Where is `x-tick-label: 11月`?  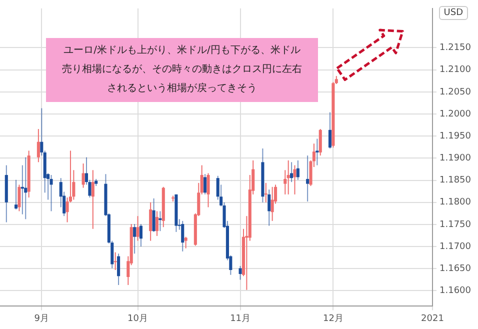 x-tick-label: 11月 is located at coordinates (240, 319).